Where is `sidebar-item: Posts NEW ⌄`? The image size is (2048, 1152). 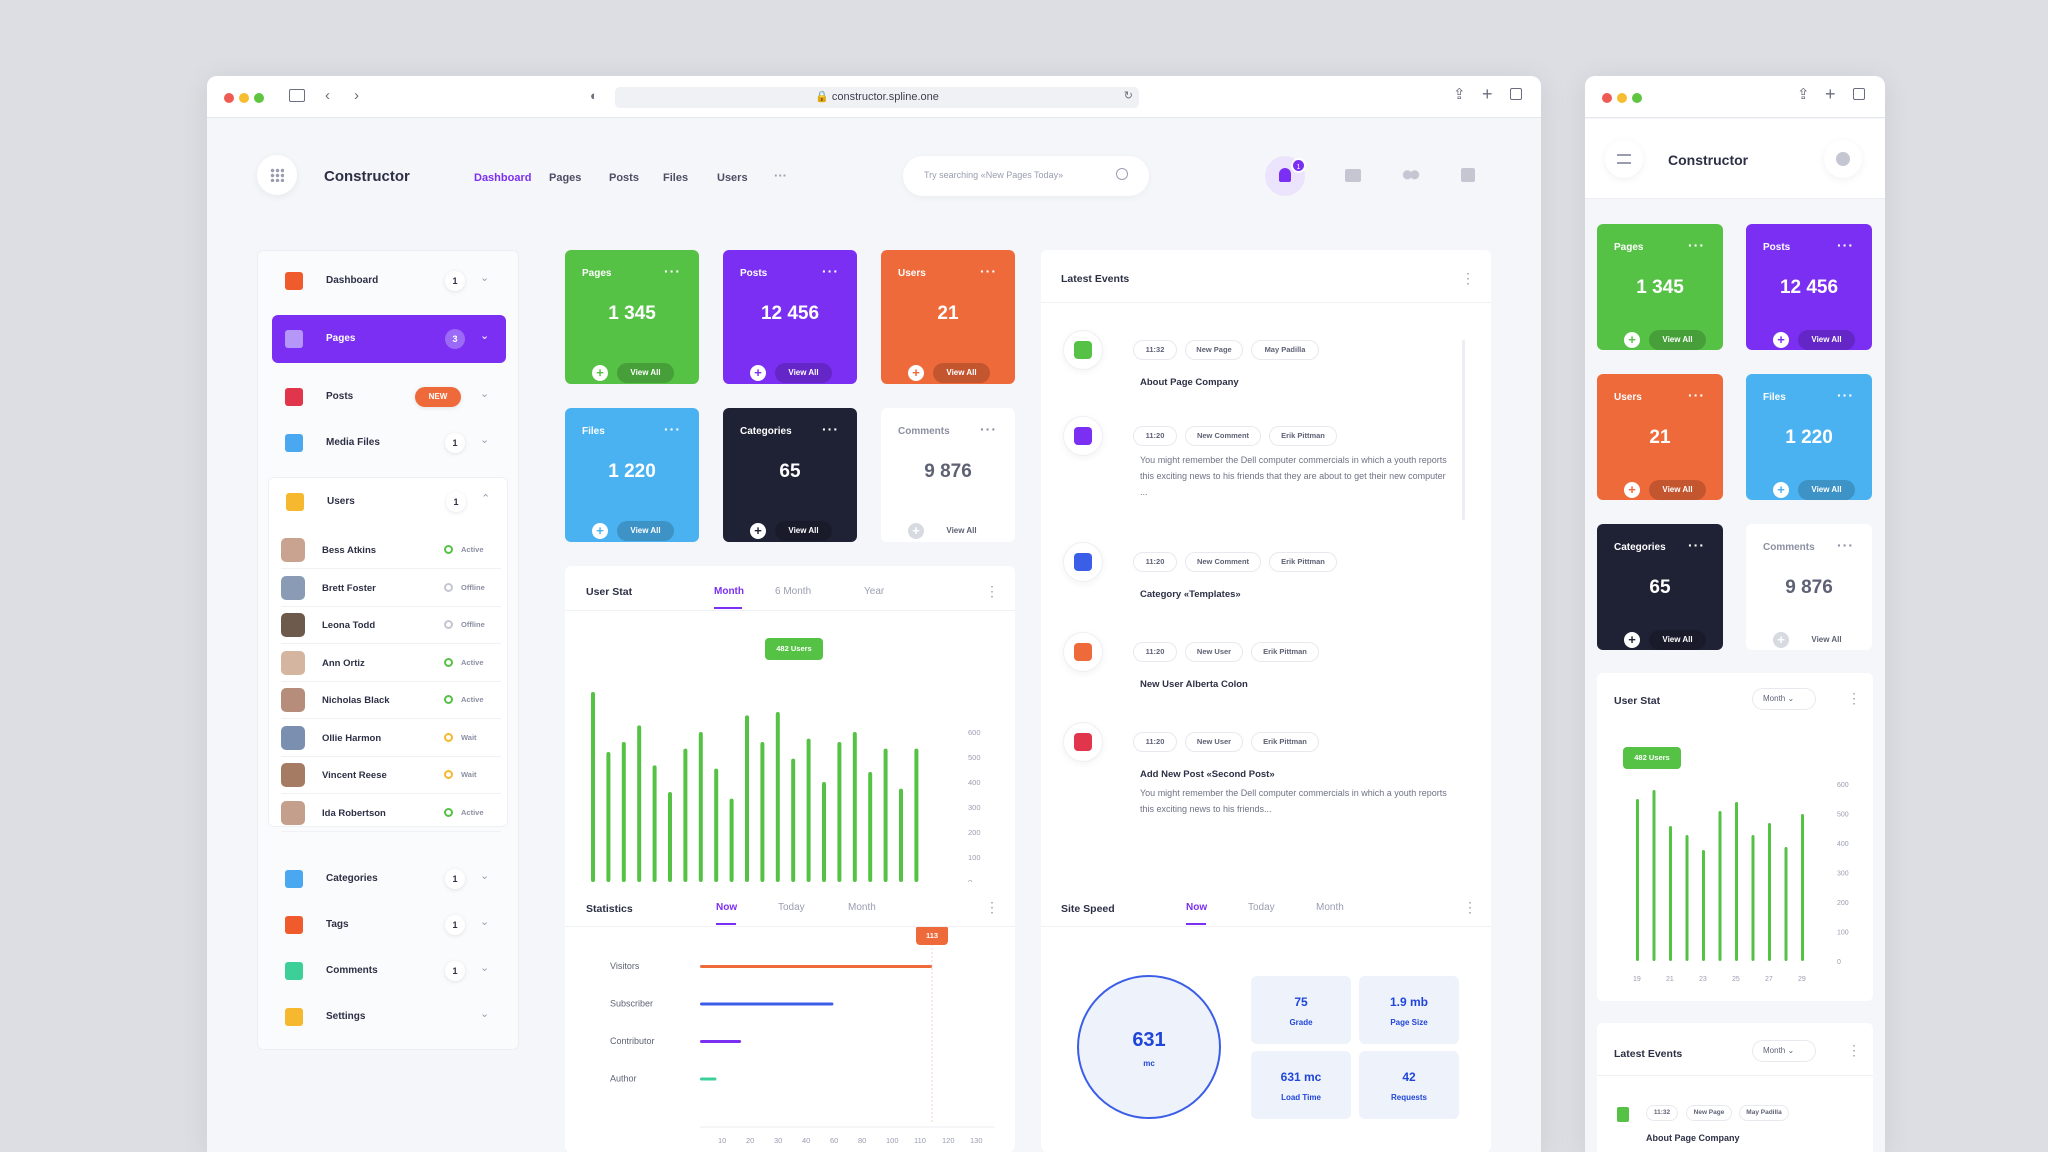
sidebar-item: Posts NEW ⌄ is located at coordinates (389, 397).